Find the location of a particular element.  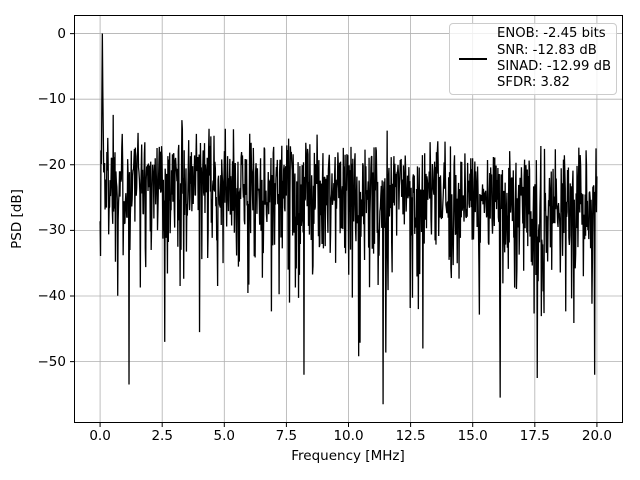

y-tick-label: −10 is located at coordinates (52, 99).